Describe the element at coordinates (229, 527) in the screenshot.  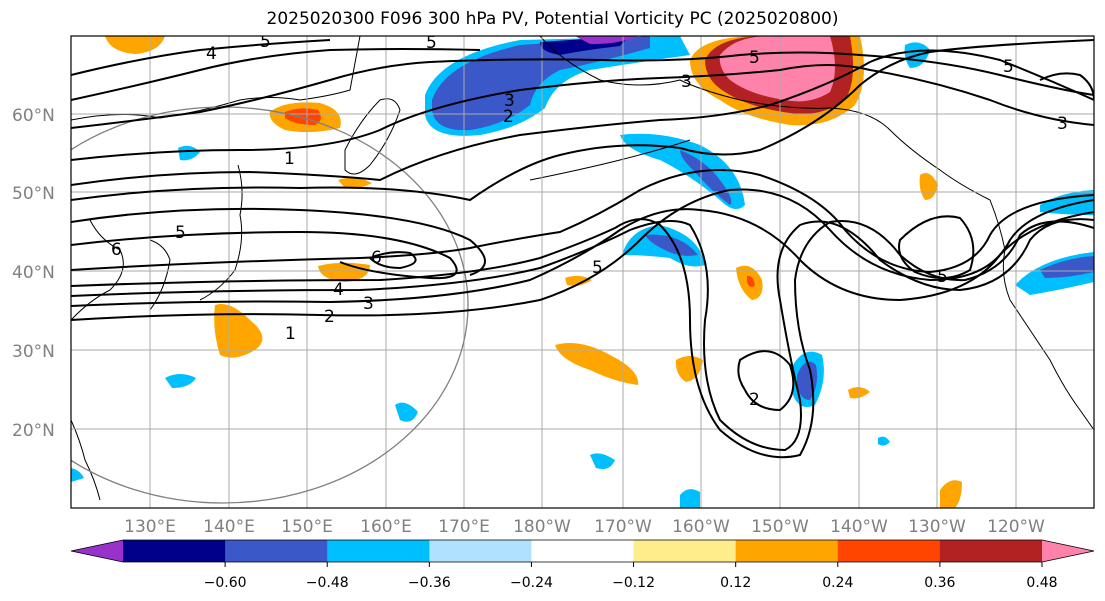
I see `lon-label: 140°E` at that location.